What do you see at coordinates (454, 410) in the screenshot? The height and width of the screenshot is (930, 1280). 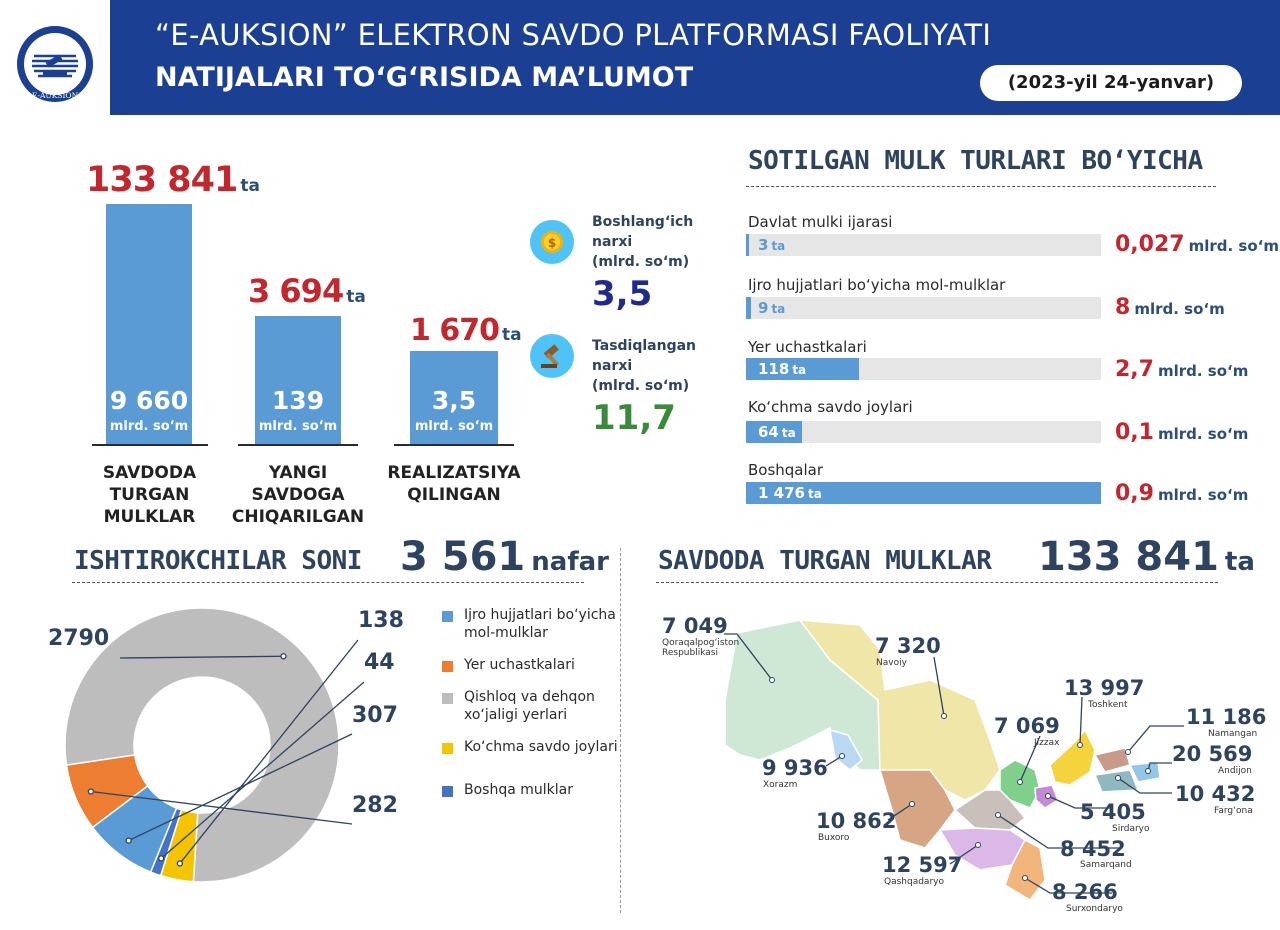 I see `bar-amount-3: 3,5 mlrd. so‘m` at bounding box center [454, 410].